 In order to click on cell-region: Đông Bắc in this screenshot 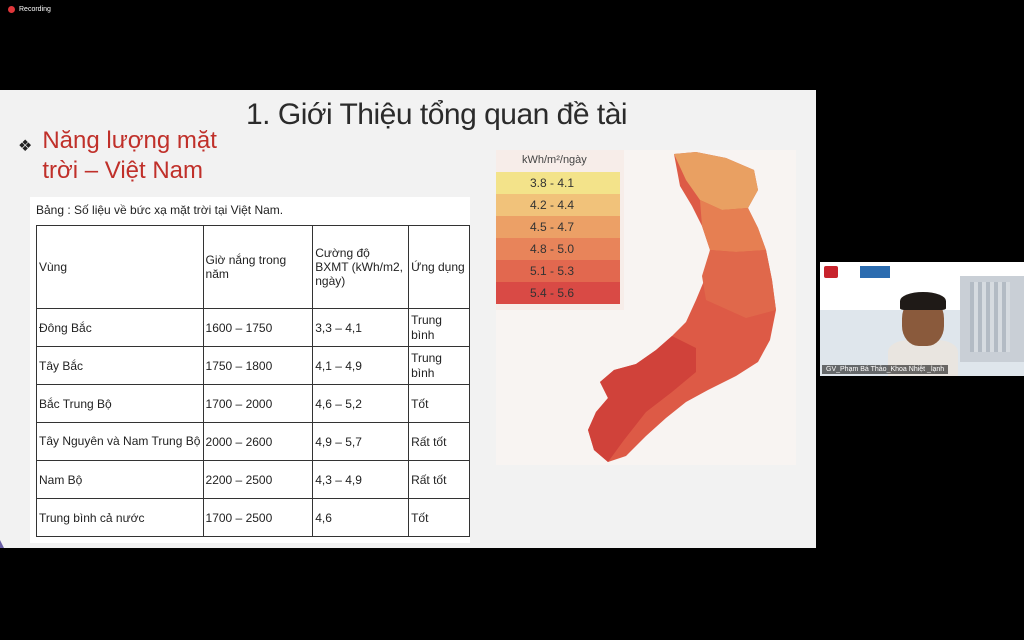, I will do `click(120, 327)`.